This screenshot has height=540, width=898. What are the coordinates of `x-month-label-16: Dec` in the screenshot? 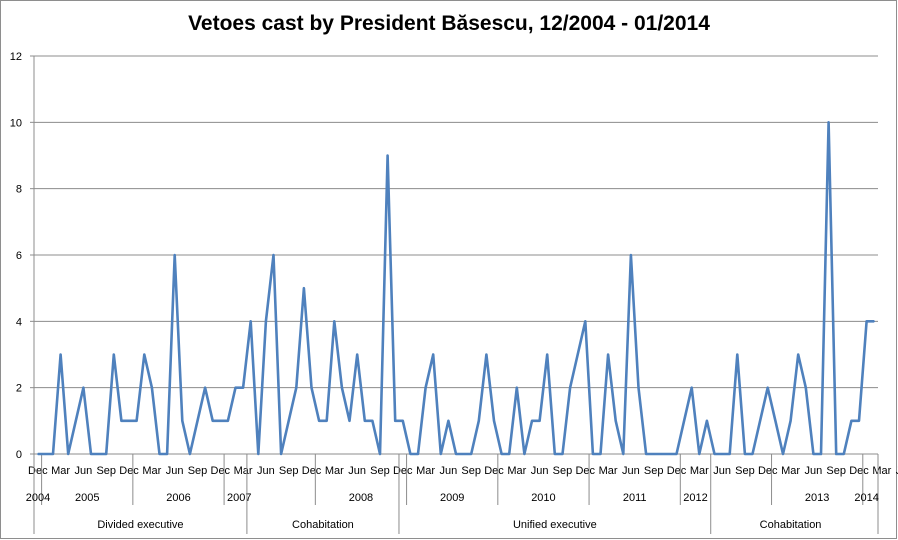 It's located at (403, 471).